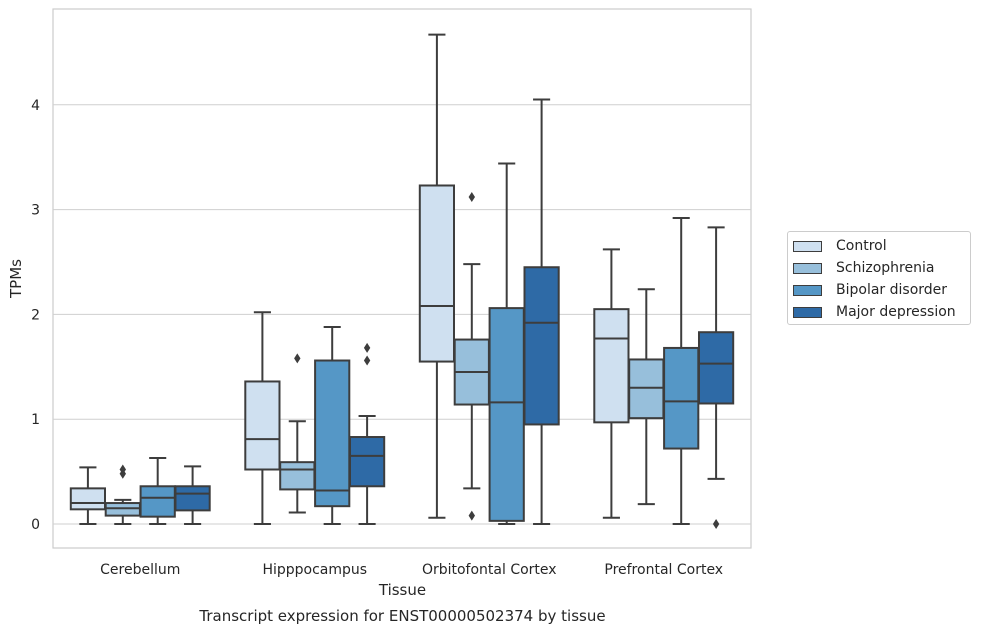 The image size is (983, 634). What do you see at coordinates (663, 570) in the screenshot?
I see `x-tick-label: Prefrontal Cortex` at bounding box center [663, 570].